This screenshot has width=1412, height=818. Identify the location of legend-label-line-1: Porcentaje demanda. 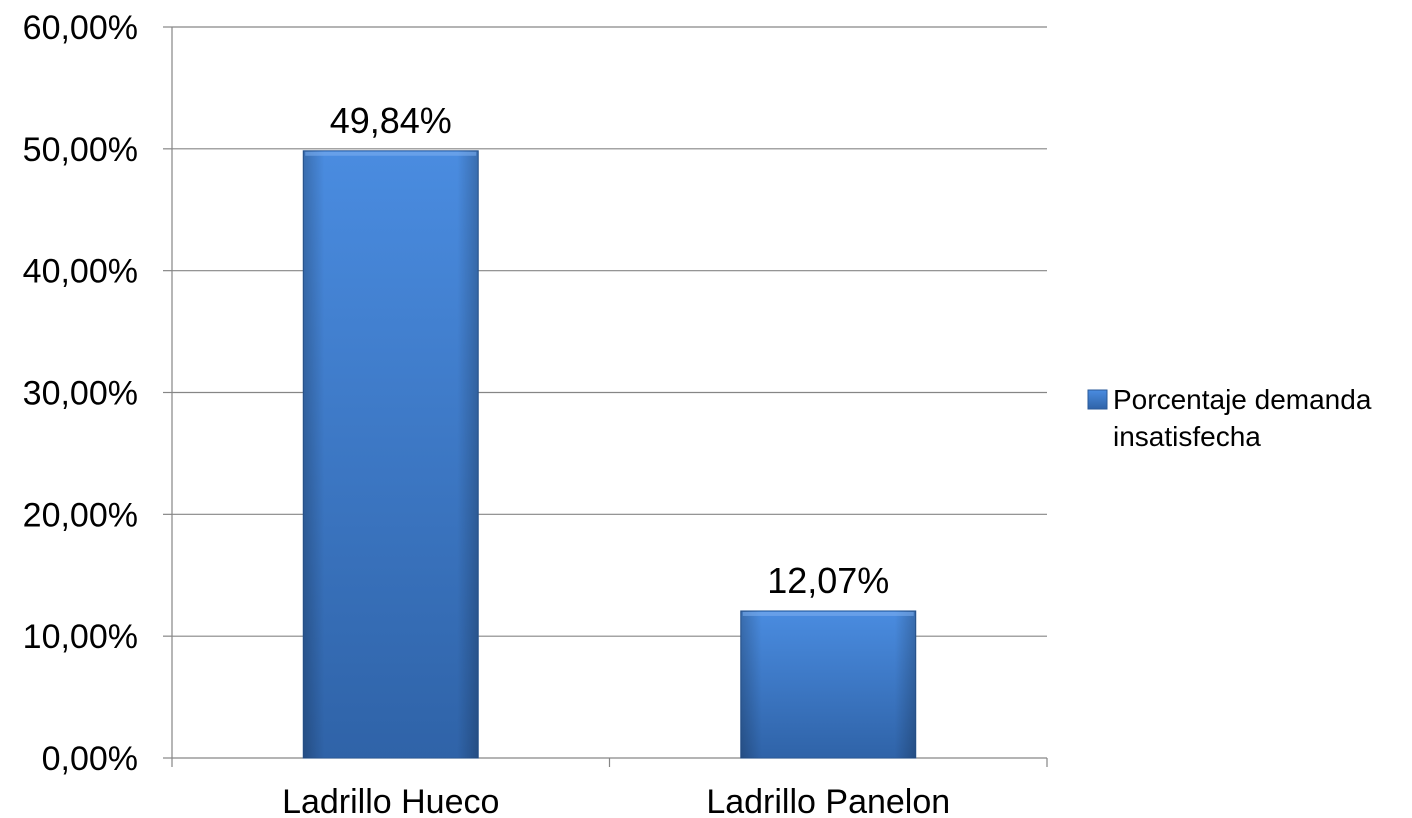
(1242, 399).